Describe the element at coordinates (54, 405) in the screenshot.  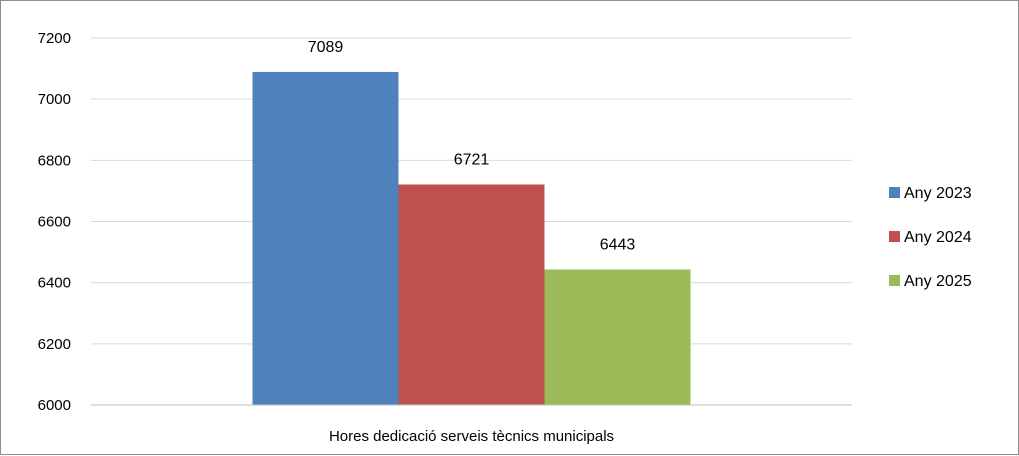
I see `y-tick-label: 6000` at that location.